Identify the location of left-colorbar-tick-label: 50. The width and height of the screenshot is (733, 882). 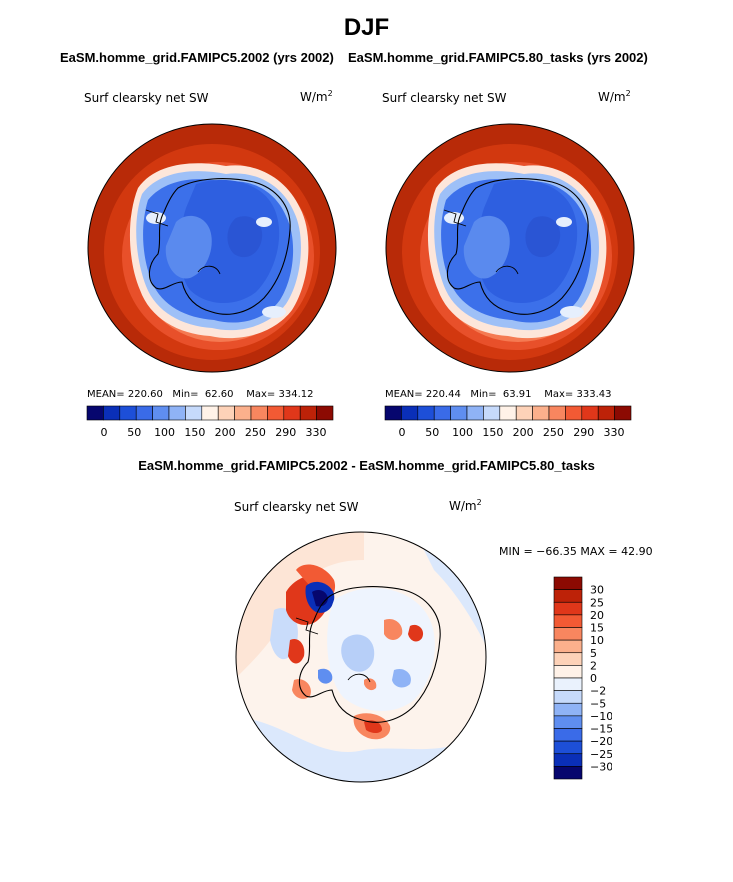
(134, 432).